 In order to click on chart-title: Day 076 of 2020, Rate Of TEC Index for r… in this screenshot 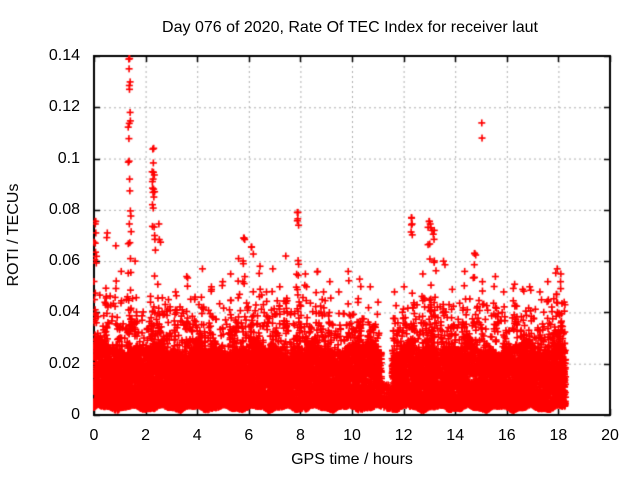, I will do `click(350, 27)`.